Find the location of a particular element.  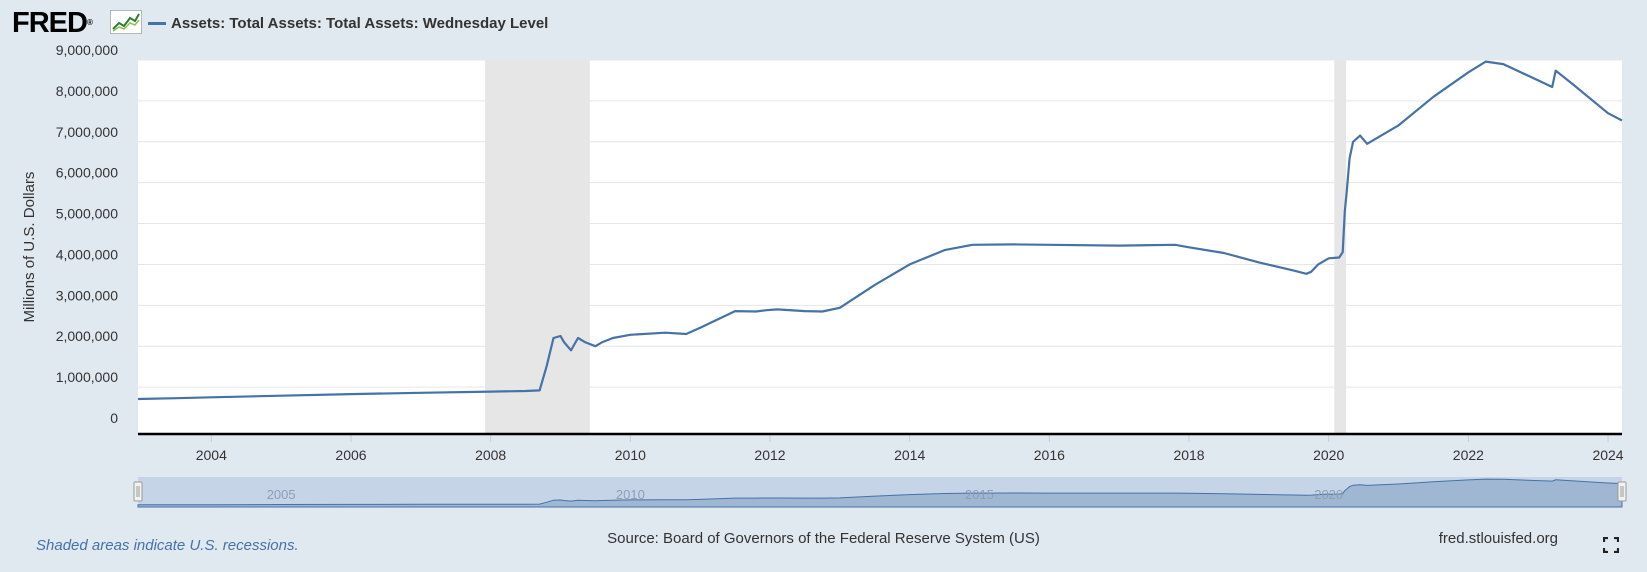

x-tick-label: 2024 is located at coordinates (1607, 455).